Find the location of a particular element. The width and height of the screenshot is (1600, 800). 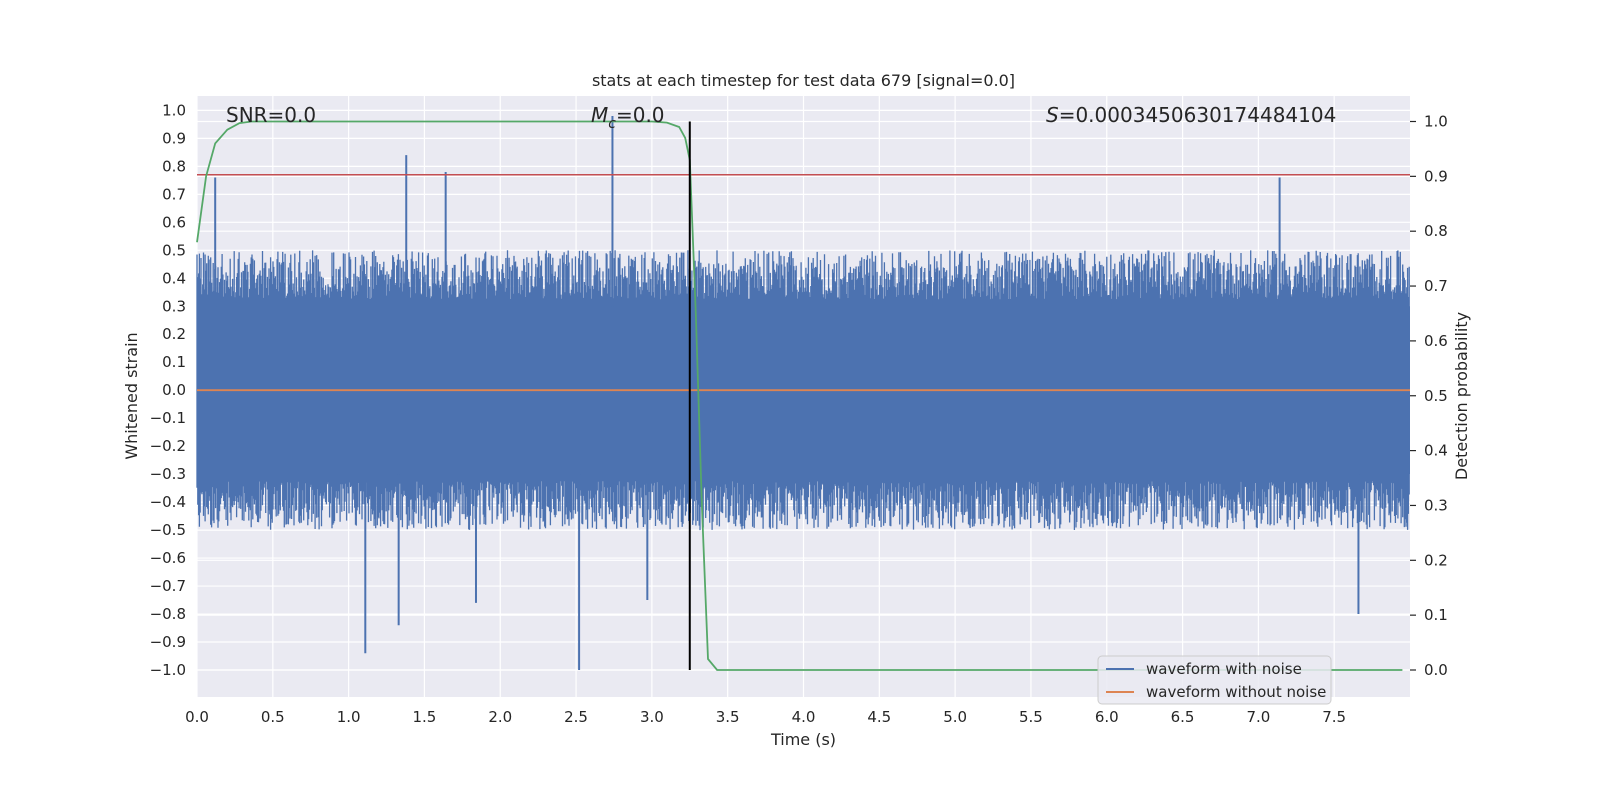

y-tick-label-left: 0.5 is located at coordinates (174, 250).